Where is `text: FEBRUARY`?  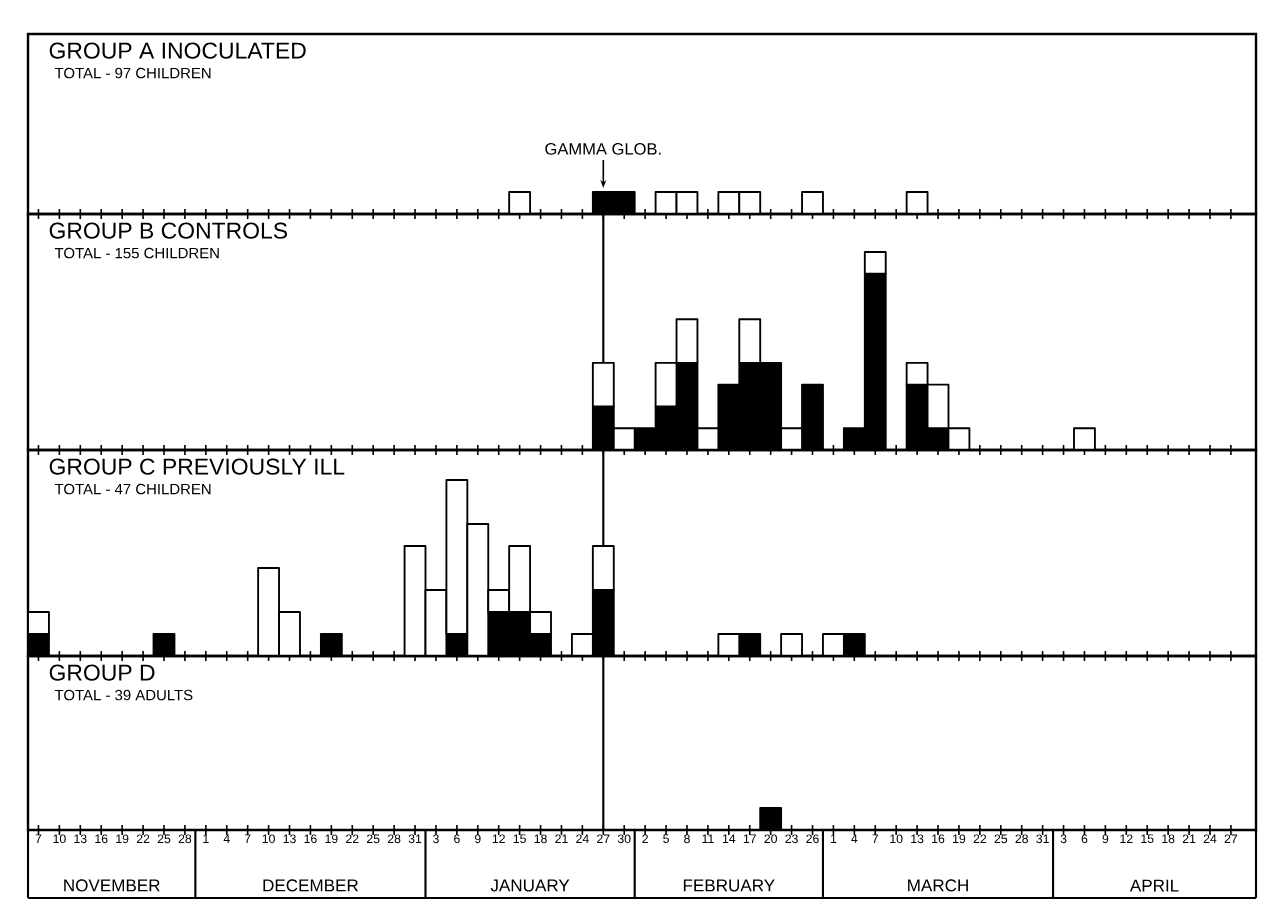
text: FEBRUARY is located at coordinates (729, 885).